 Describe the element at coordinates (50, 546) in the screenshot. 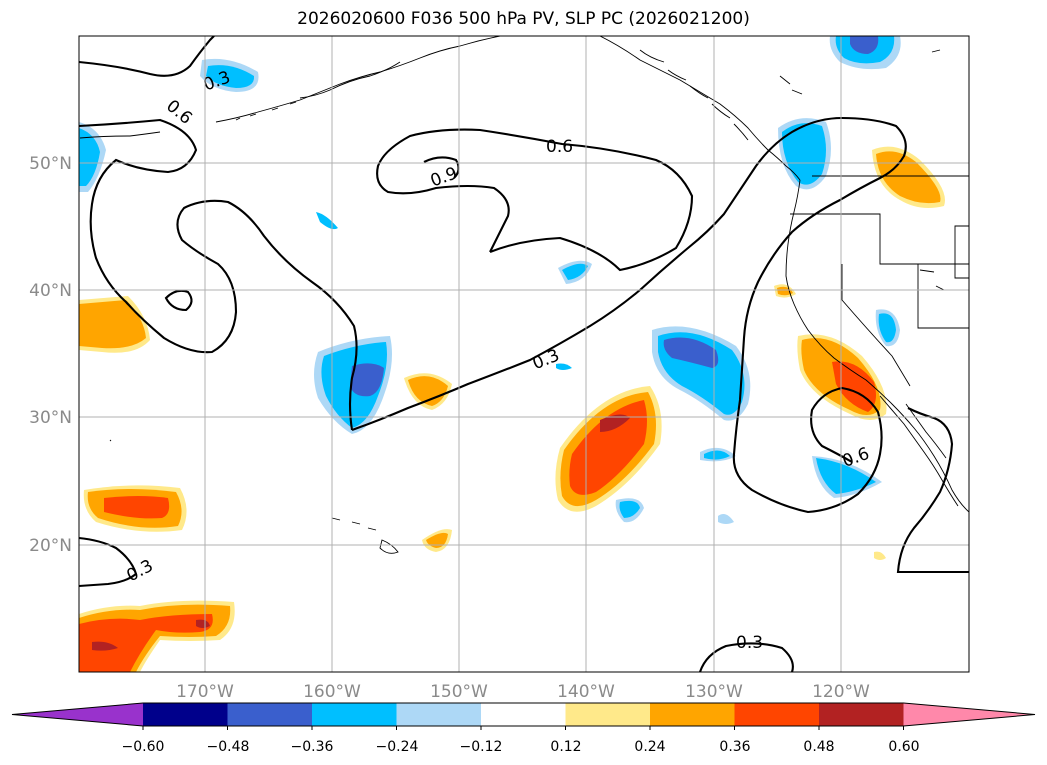

I see `lat-label-20n: 20°N` at that location.